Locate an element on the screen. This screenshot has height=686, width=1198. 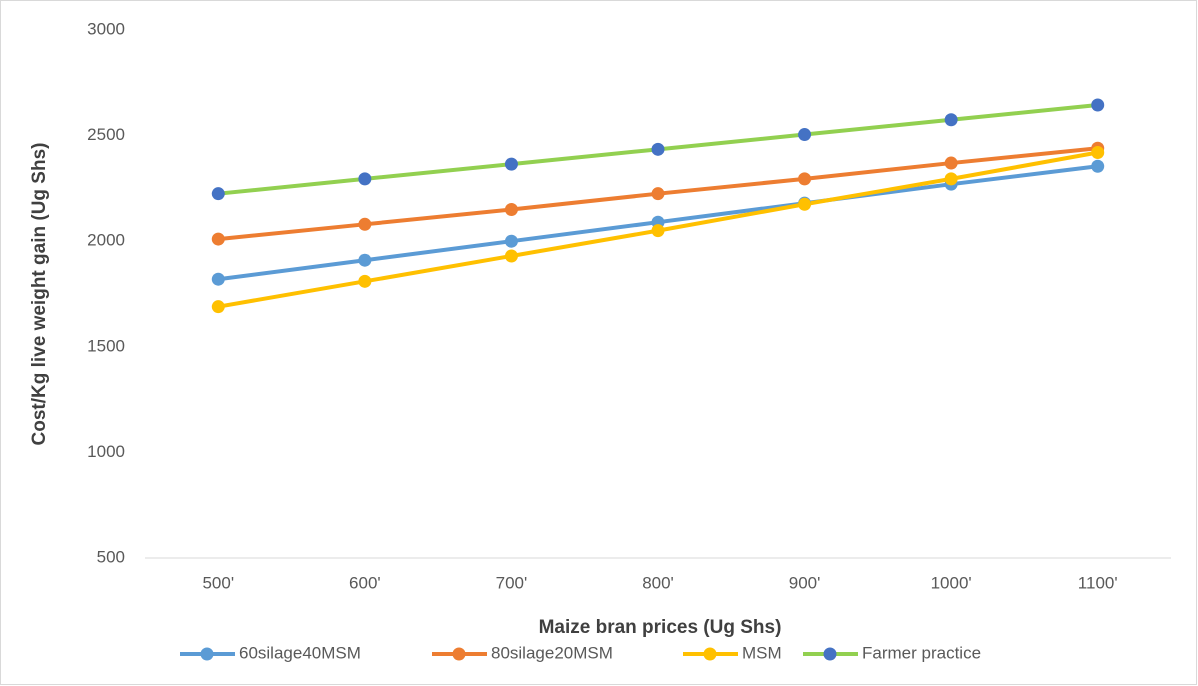
y-tick-label: 2000 is located at coordinates (106, 240).